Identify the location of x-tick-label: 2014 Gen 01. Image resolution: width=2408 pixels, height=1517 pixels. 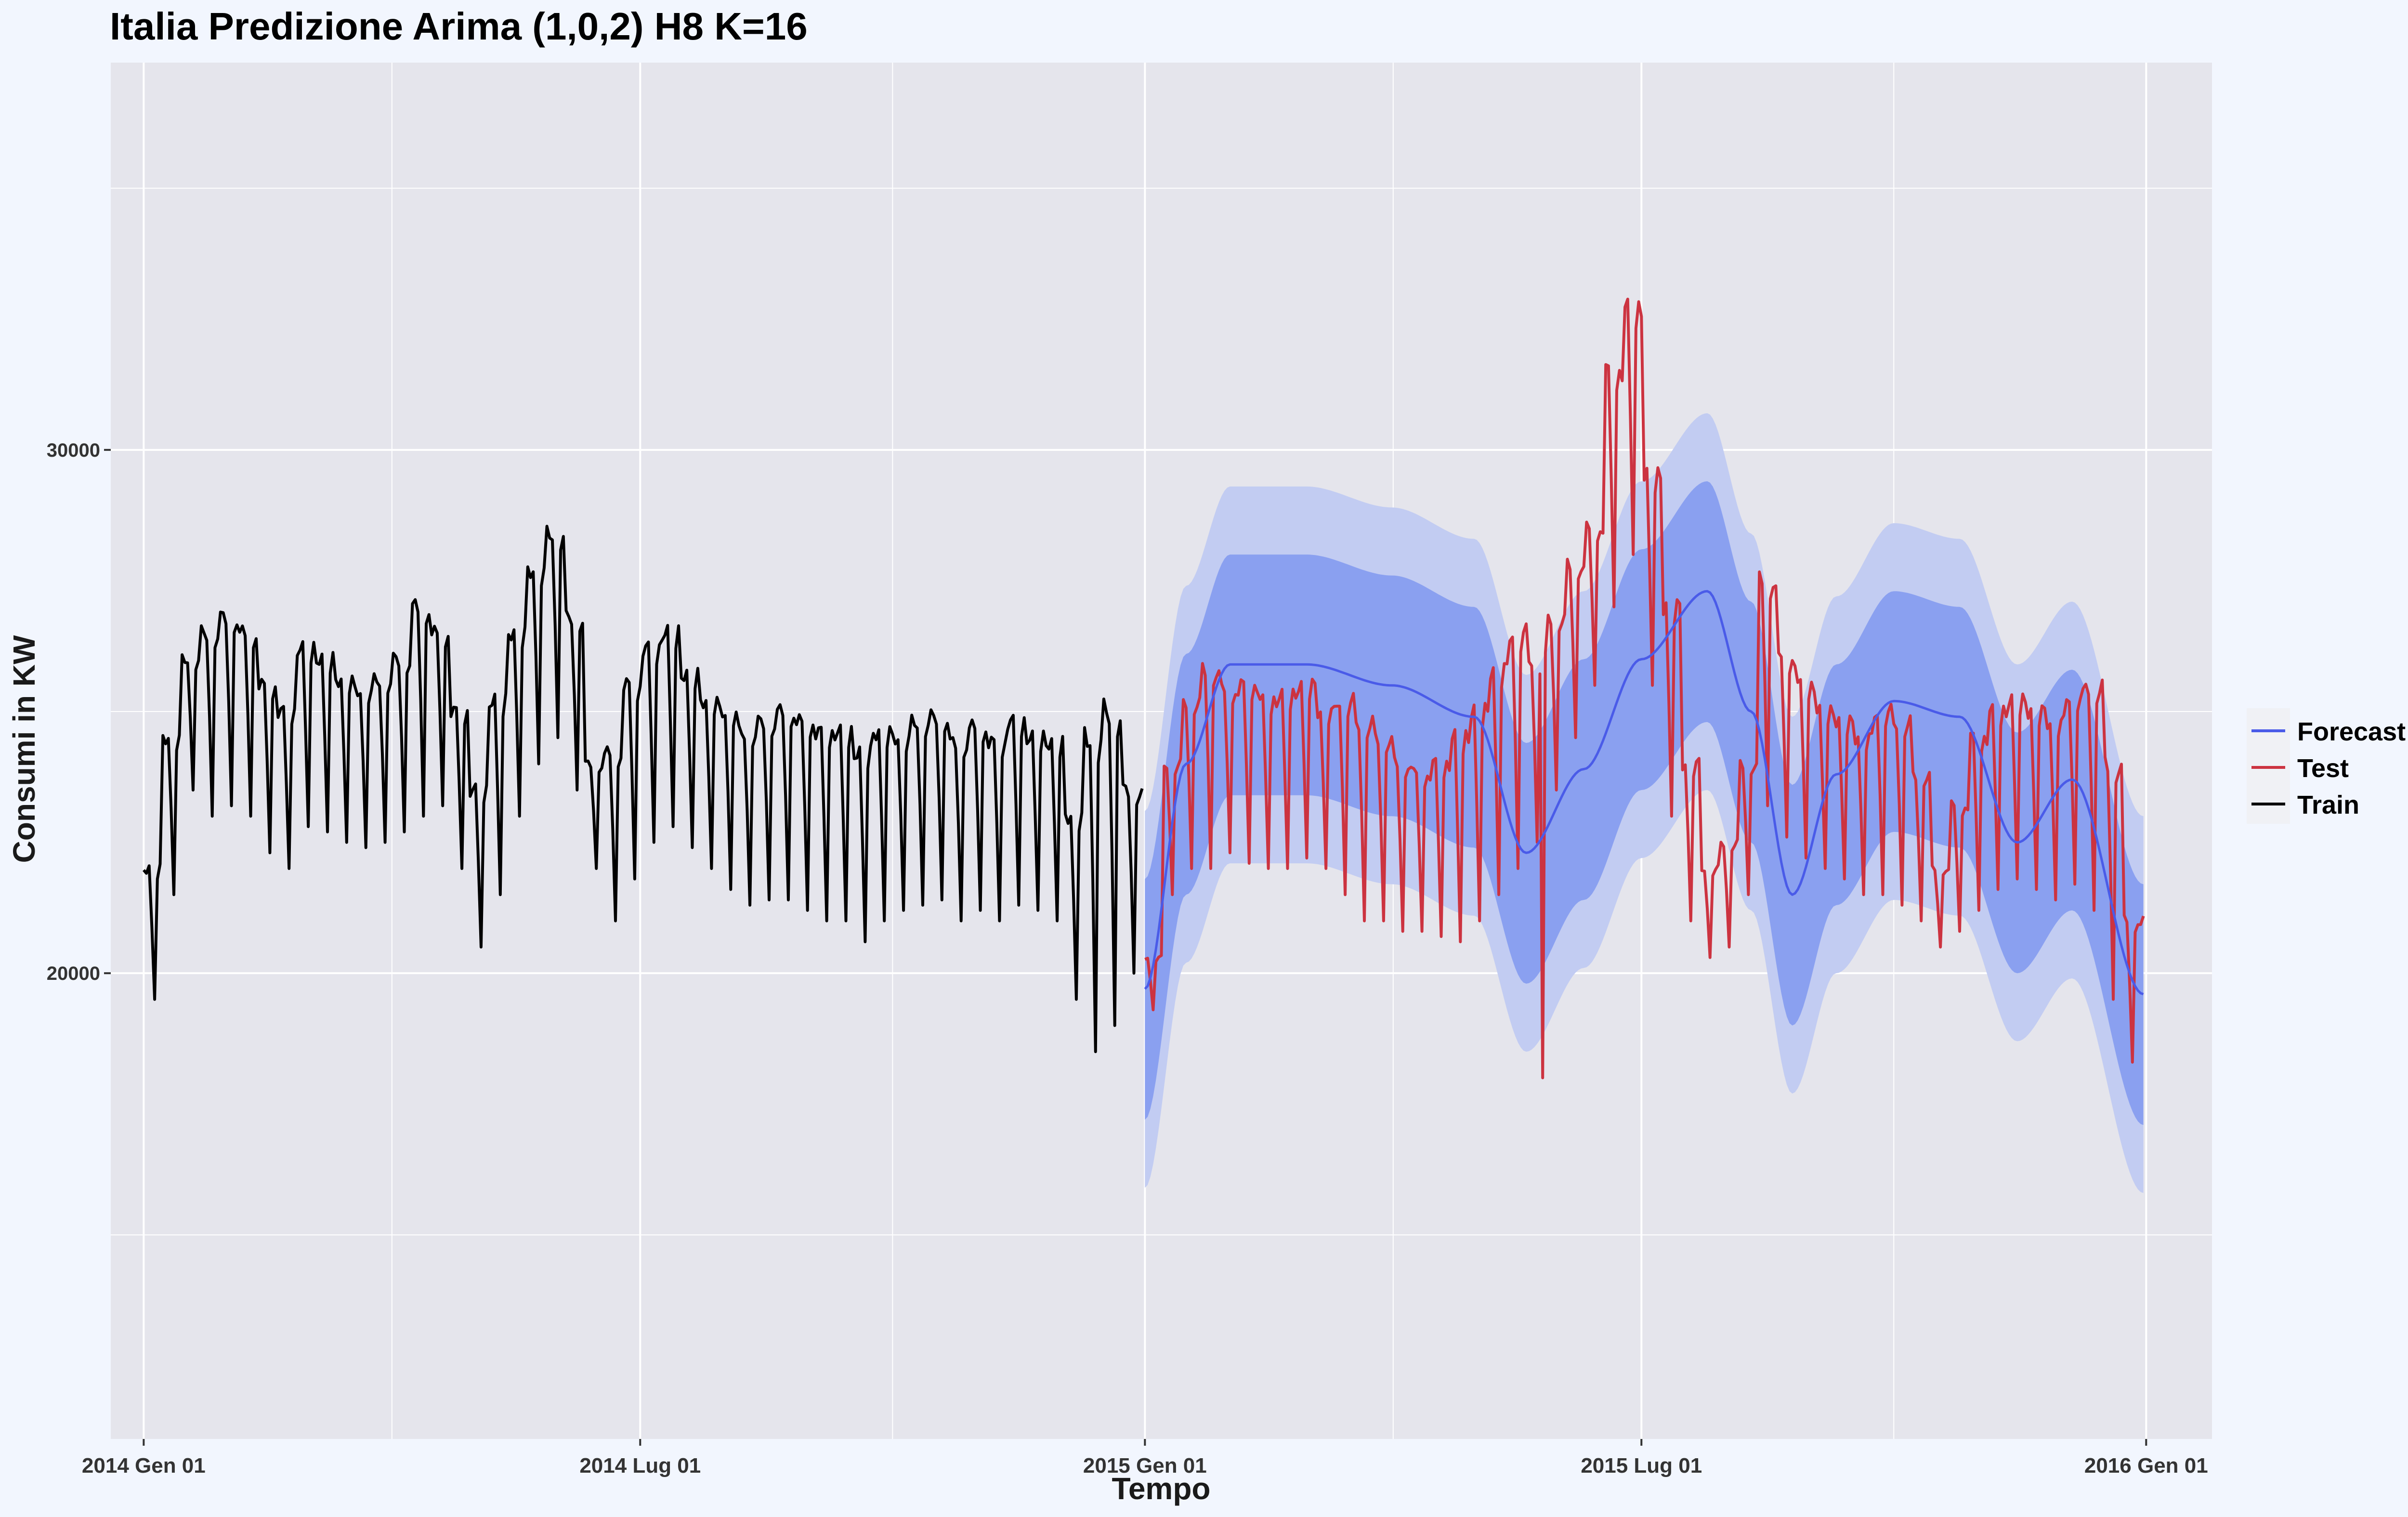
(144, 1466).